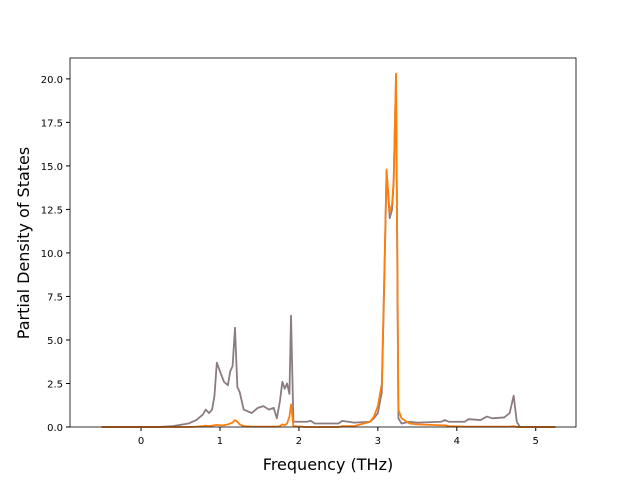 Image resolution: width=640 pixels, height=484 pixels. What do you see at coordinates (52, 80) in the screenshot?
I see `y-tick-label: 20.0` at bounding box center [52, 80].